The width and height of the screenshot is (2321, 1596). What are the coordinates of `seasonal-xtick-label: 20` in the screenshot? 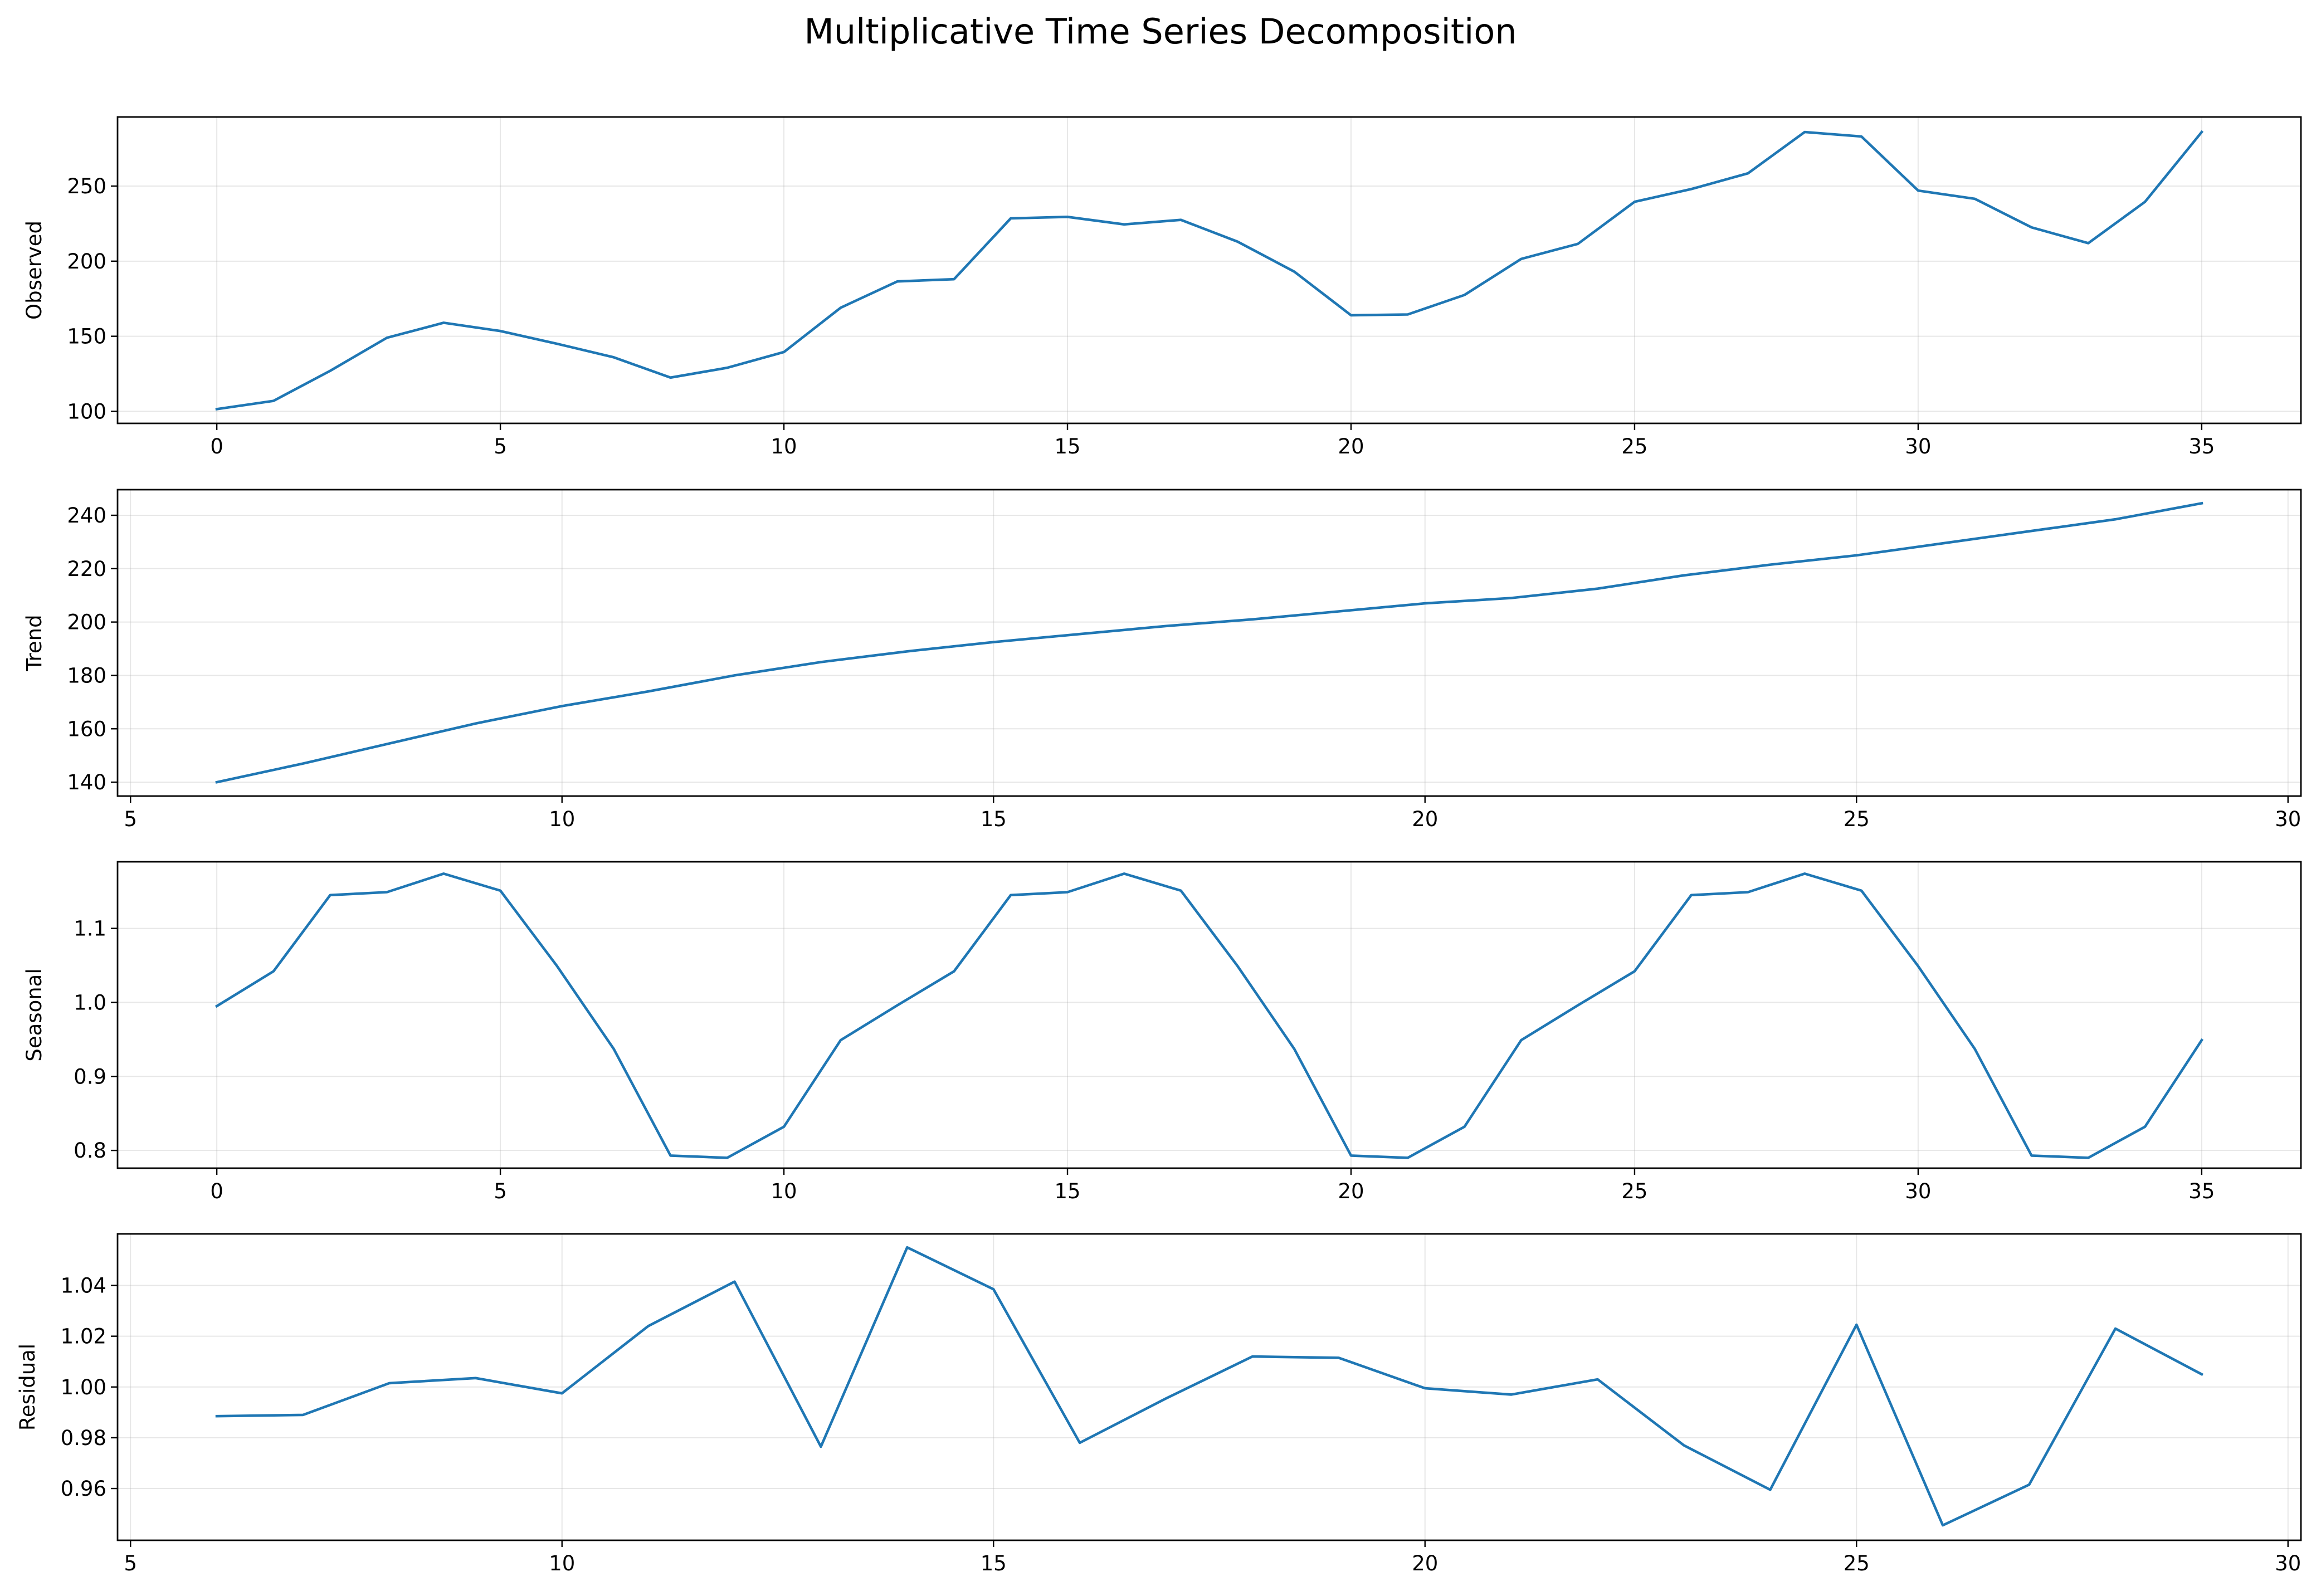 It's located at (1351, 1191).